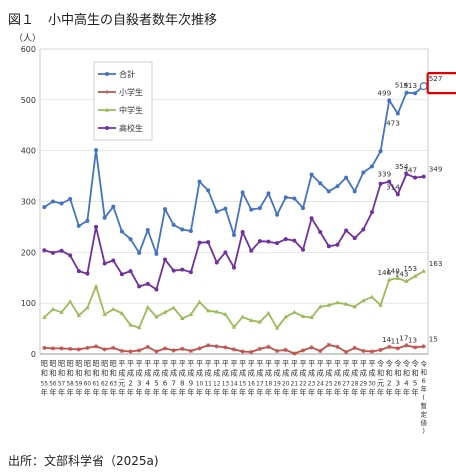  I want to click on legend-label: 高校生, so click(131, 128).